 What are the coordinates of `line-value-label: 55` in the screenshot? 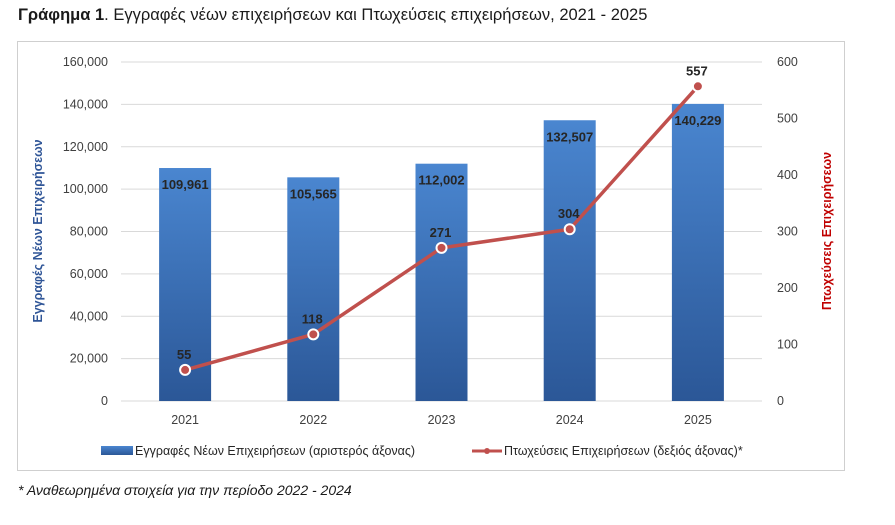 It's located at (184, 354).